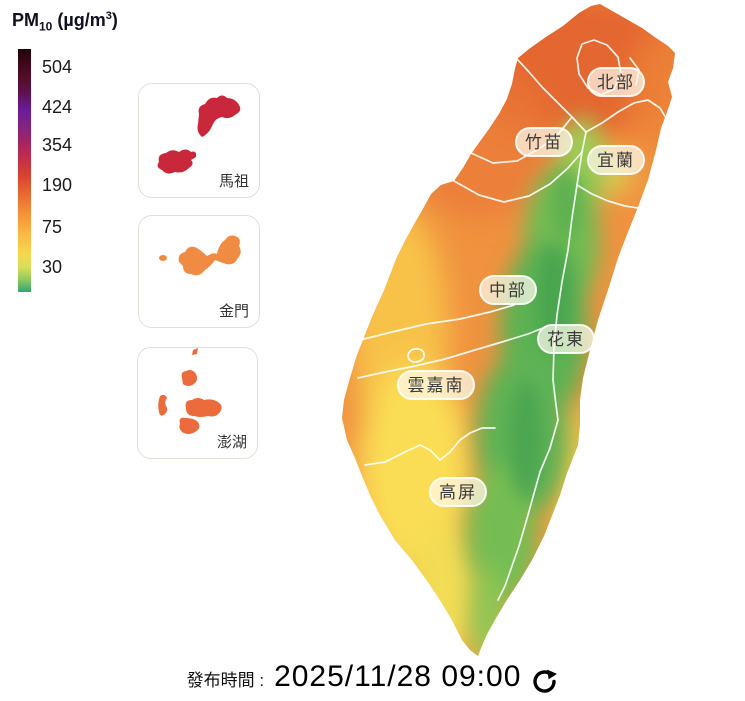 This screenshot has height=701, width=745. I want to click on penghu-islet-upper, so click(189, 378).